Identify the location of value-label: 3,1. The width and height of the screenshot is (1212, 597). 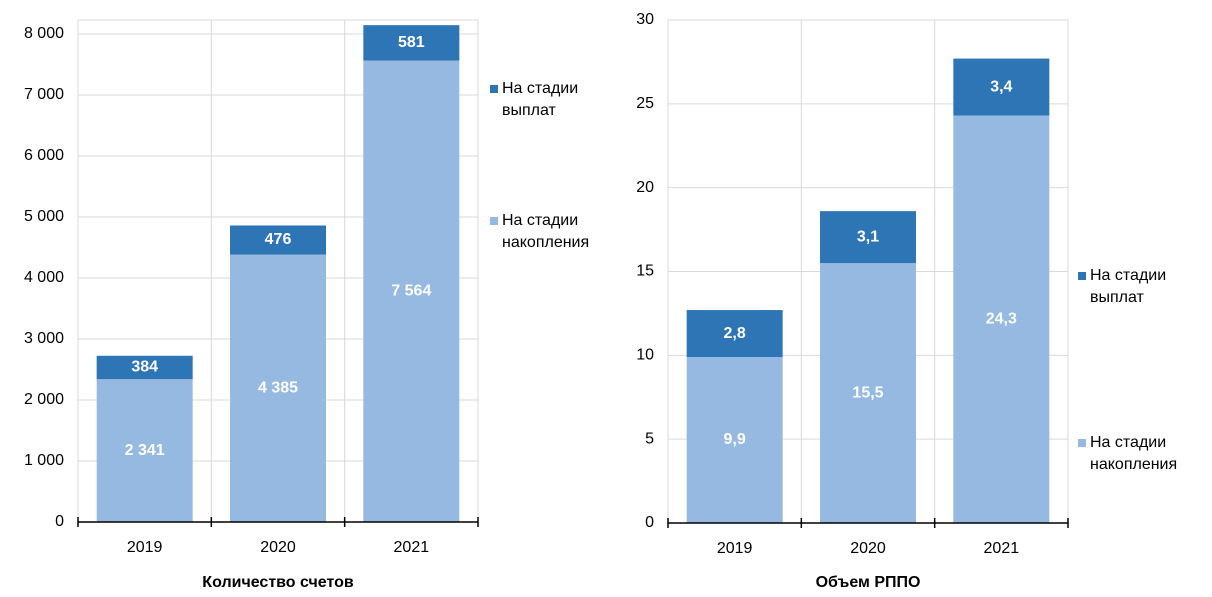
(868, 236).